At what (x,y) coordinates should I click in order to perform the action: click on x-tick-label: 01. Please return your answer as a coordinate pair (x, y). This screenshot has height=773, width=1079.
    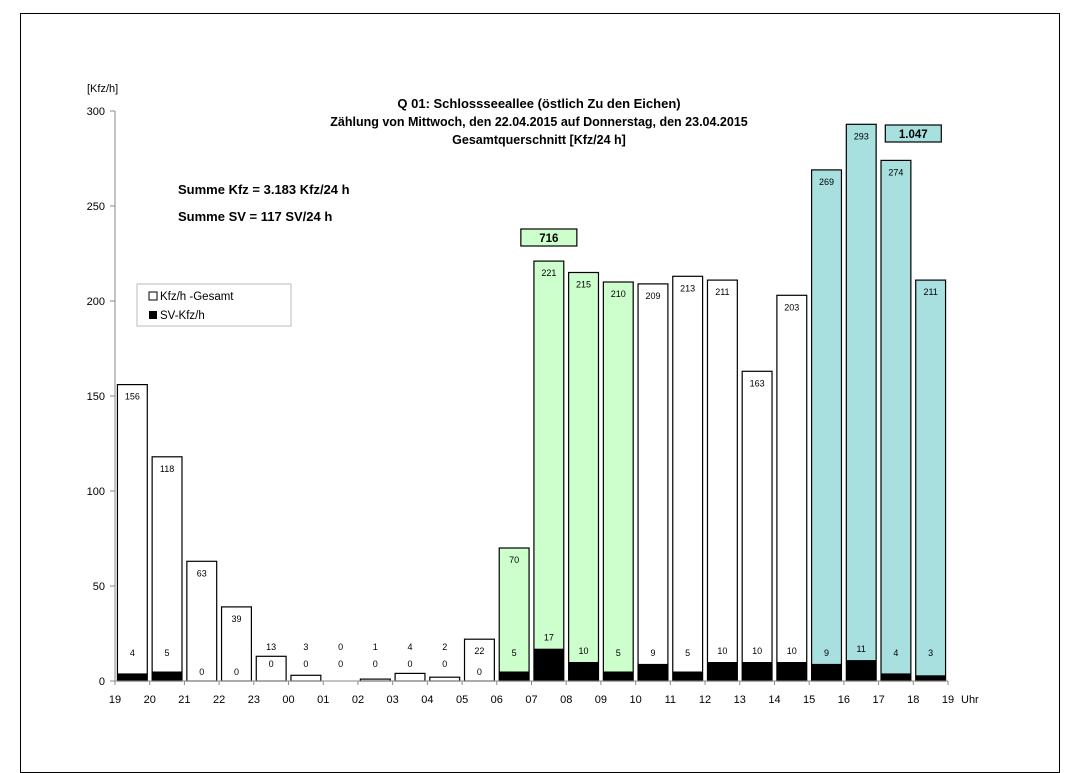
    Looking at the image, I should click on (323, 700).